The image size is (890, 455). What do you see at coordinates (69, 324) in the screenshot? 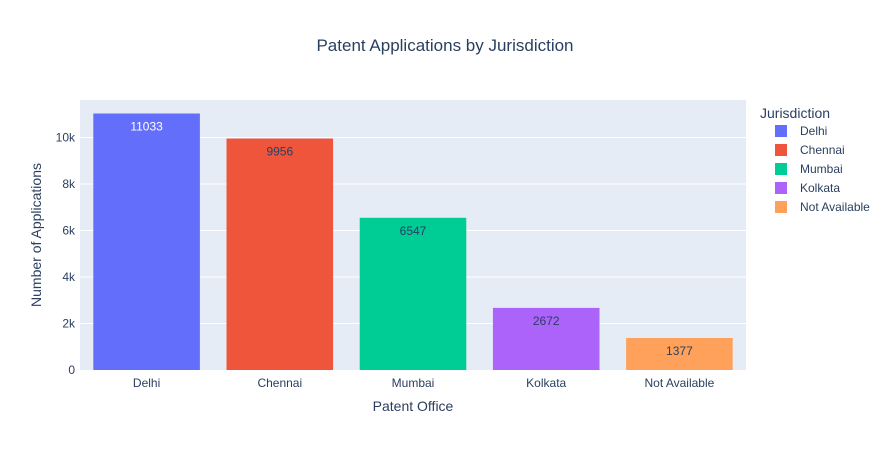
I see `y-tick-label: 2k` at bounding box center [69, 324].